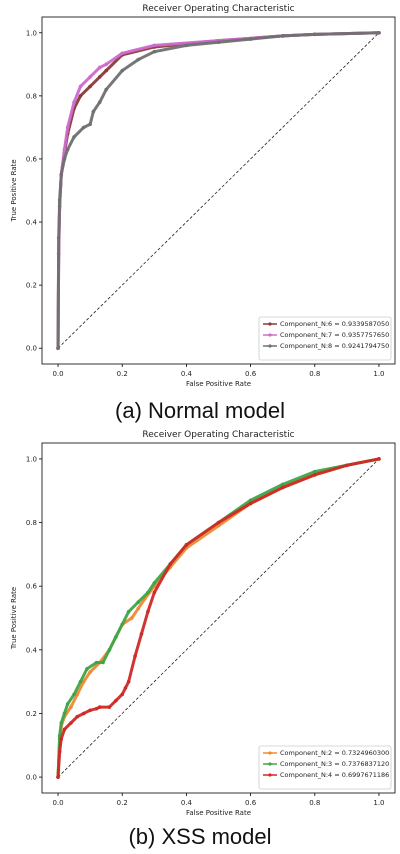 This screenshot has width=400, height=854. What do you see at coordinates (122, 374) in the screenshot?
I see `normal-x-tick-label: 0.2` at bounding box center [122, 374].